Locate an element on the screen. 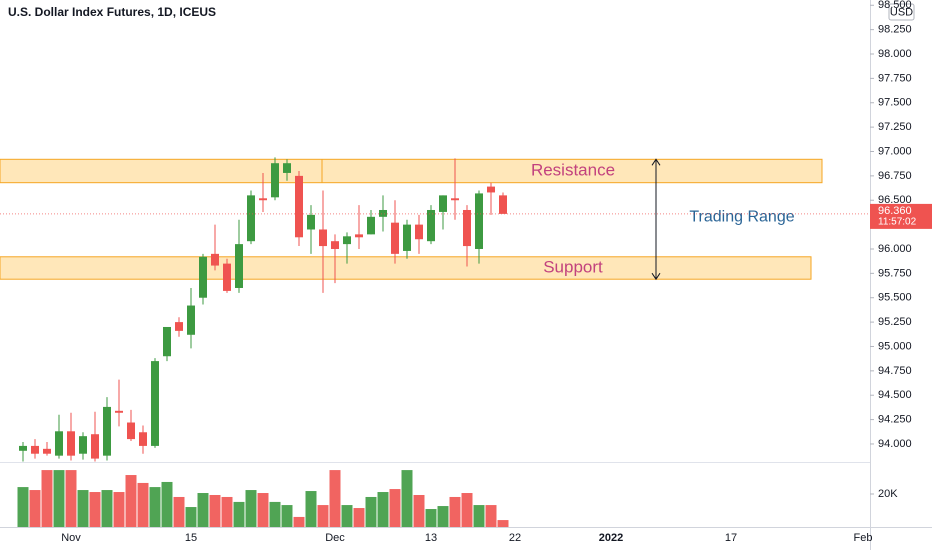 This screenshot has height=550, width=932. currency: USD is located at coordinates (901, 12).